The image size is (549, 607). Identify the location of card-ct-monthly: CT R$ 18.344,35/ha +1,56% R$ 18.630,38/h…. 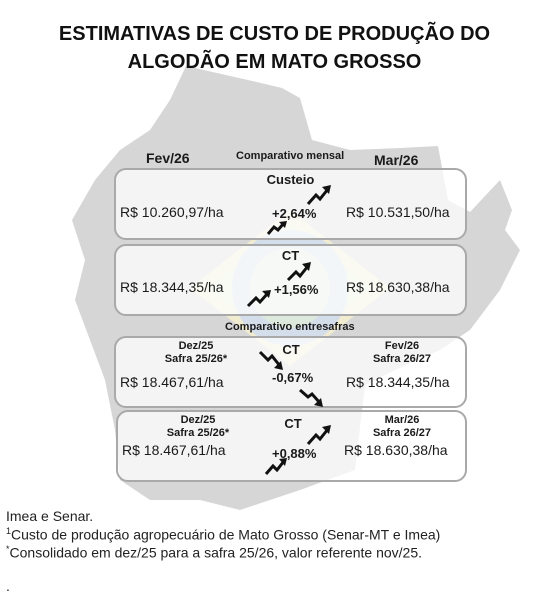
(290, 280).